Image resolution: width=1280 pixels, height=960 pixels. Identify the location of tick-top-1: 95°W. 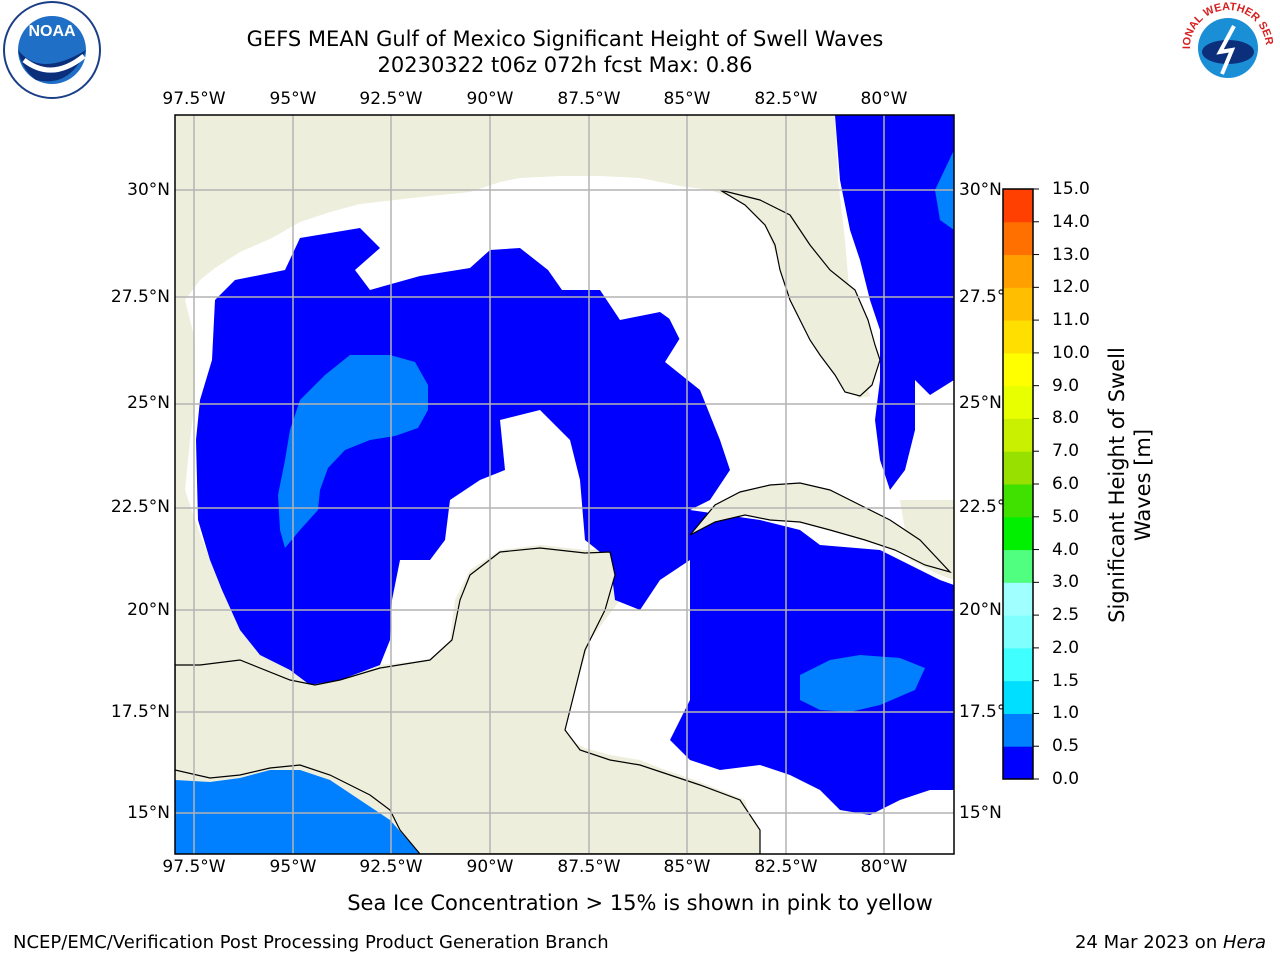
(293, 99).